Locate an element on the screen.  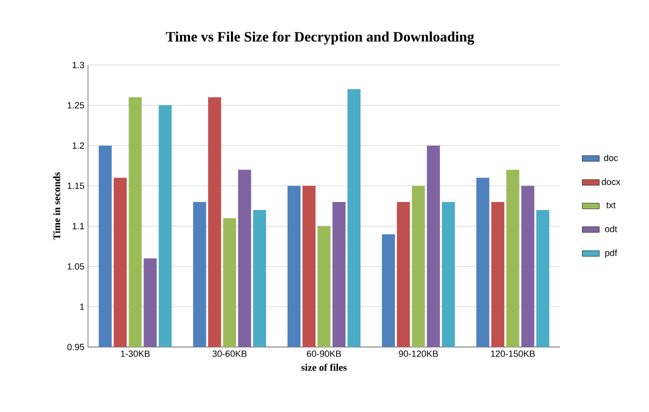
legend-label: txt is located at coordinates (611, 205).